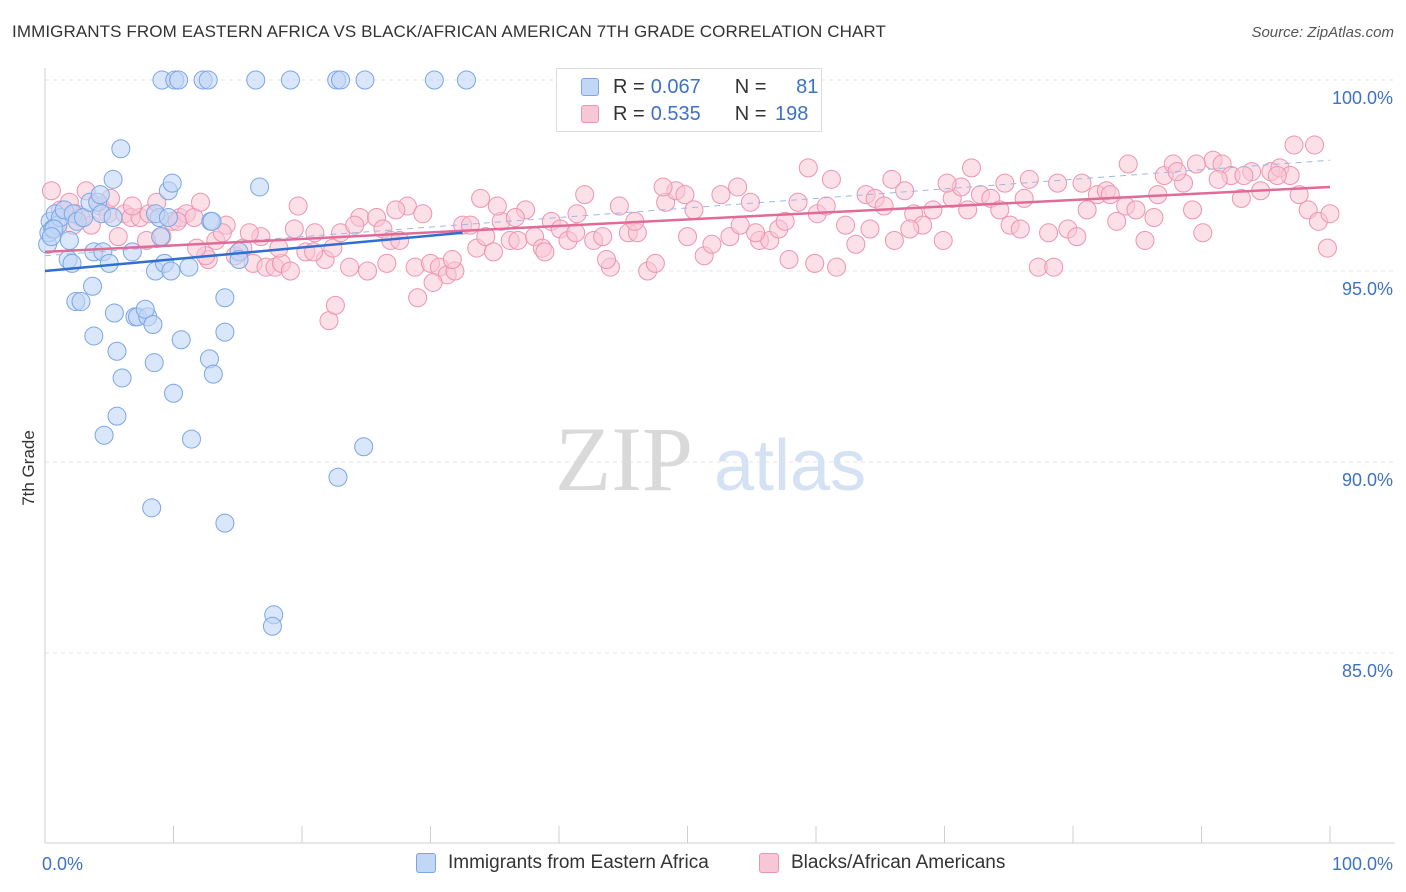 The image size is (1406, 892). I want to click on watermark: ZIP atlas, so click(710, 459).